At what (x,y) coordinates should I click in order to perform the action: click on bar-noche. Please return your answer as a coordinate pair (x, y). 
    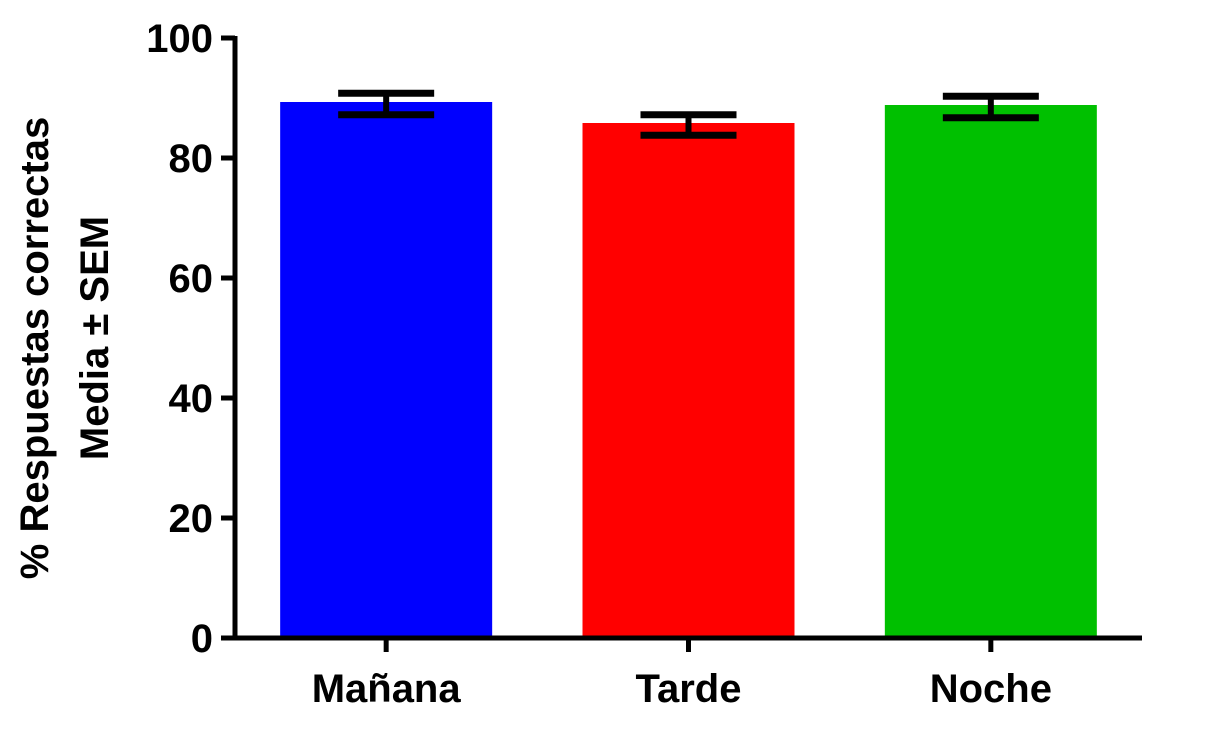
    Looking at the image, I should click on (990, 372).